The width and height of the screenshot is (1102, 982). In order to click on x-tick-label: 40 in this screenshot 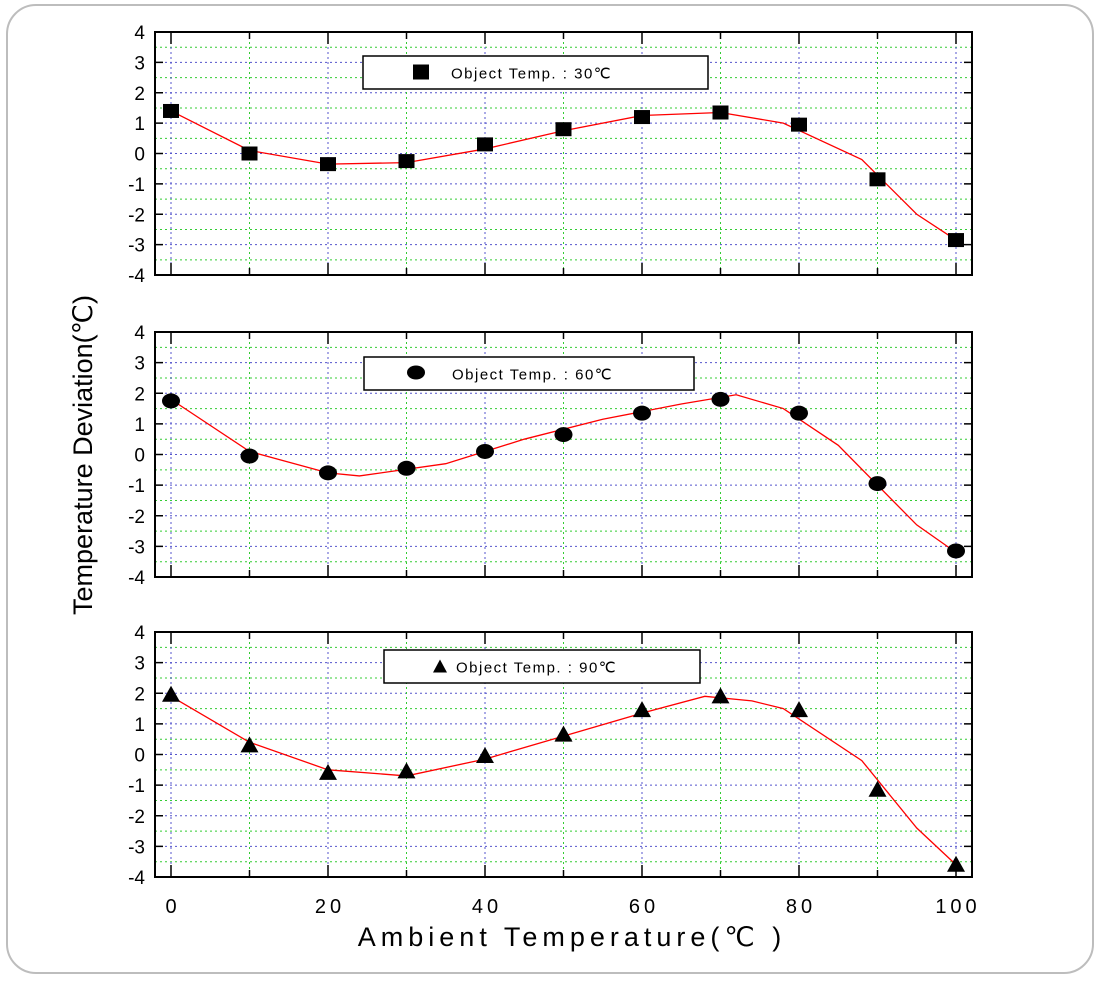, I will do `click(487, 907)`.